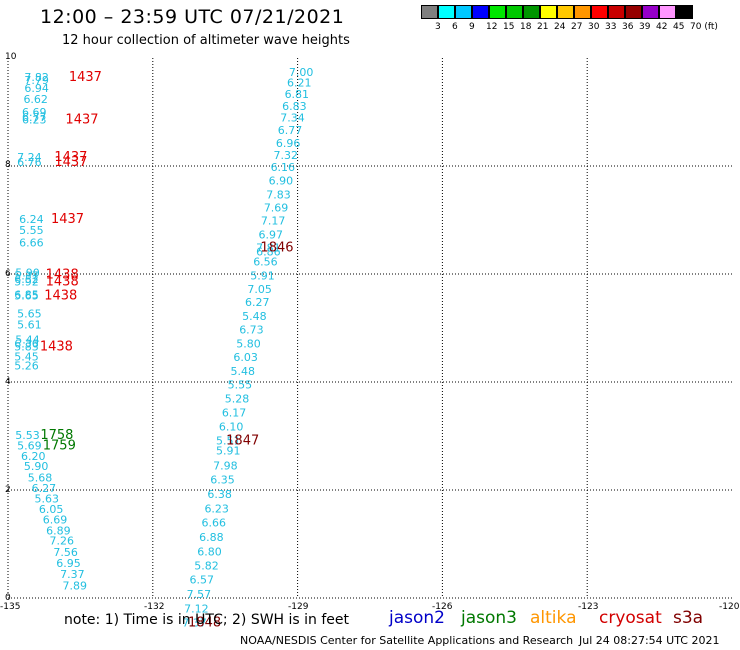 This screenshot has height=650, width=740. I want to click on wave-height-value: 7.17, so click(273, 220).